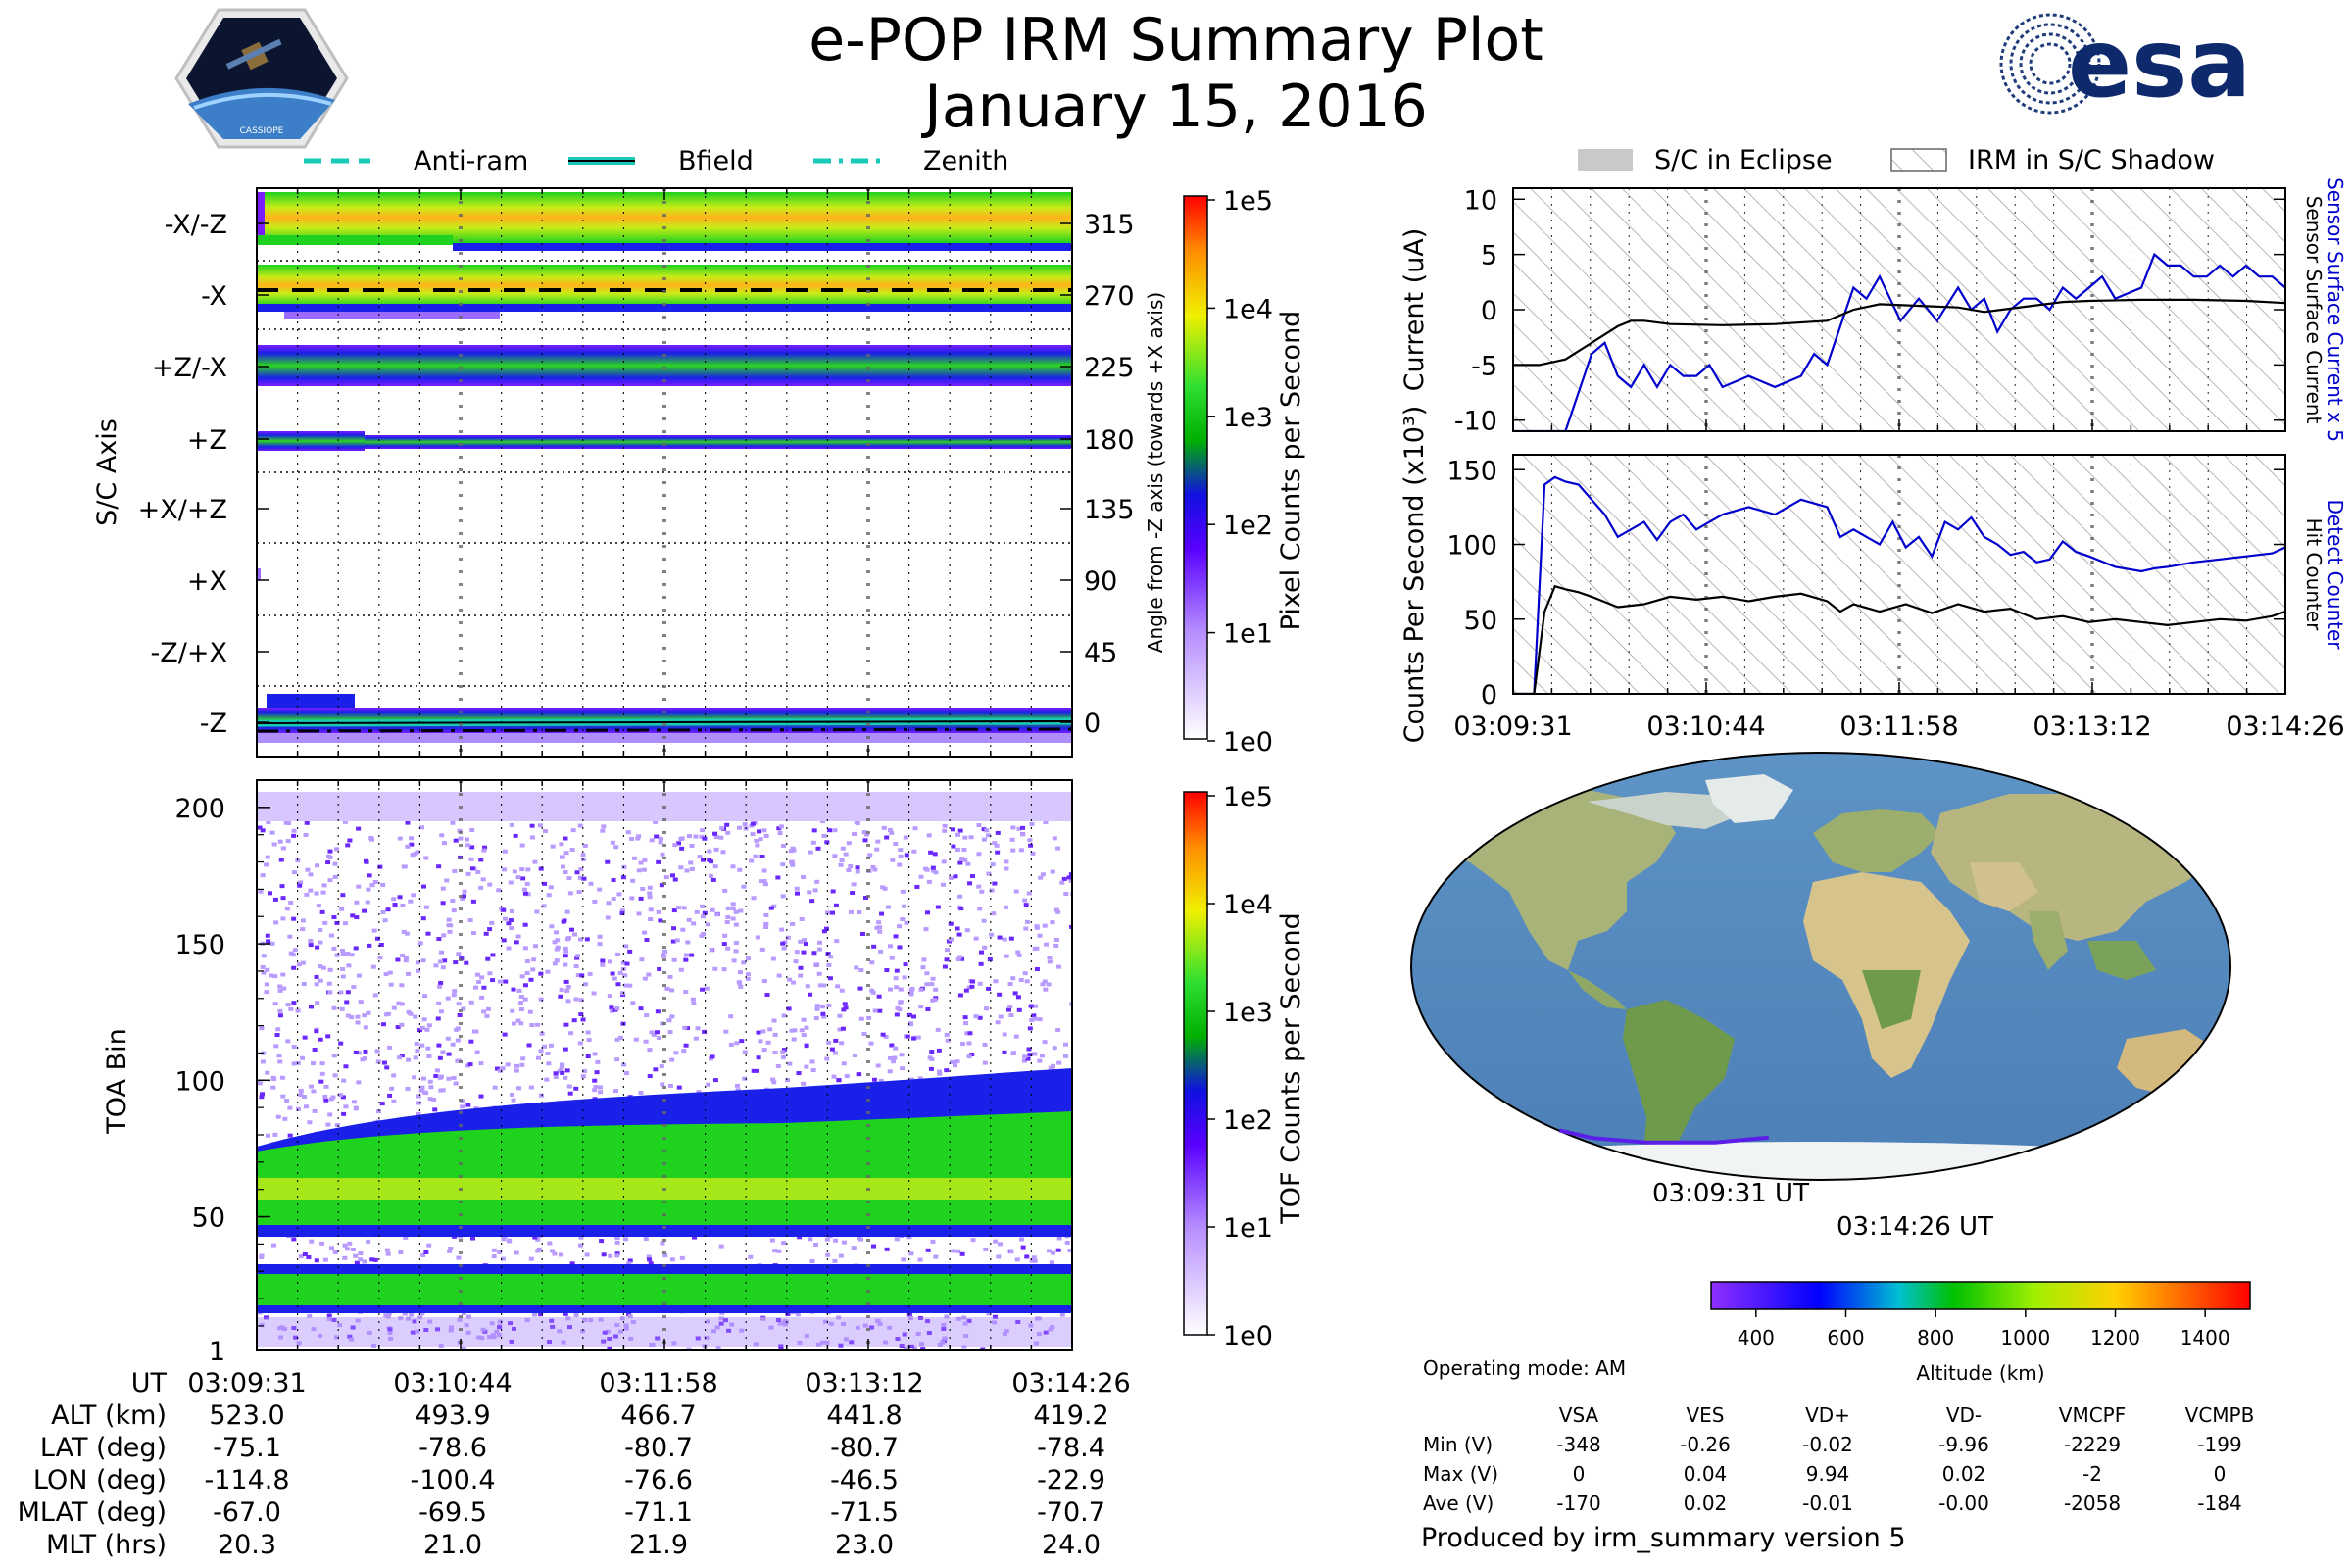  I want to click on tof-ytick-1: 150, so click(199, 945).